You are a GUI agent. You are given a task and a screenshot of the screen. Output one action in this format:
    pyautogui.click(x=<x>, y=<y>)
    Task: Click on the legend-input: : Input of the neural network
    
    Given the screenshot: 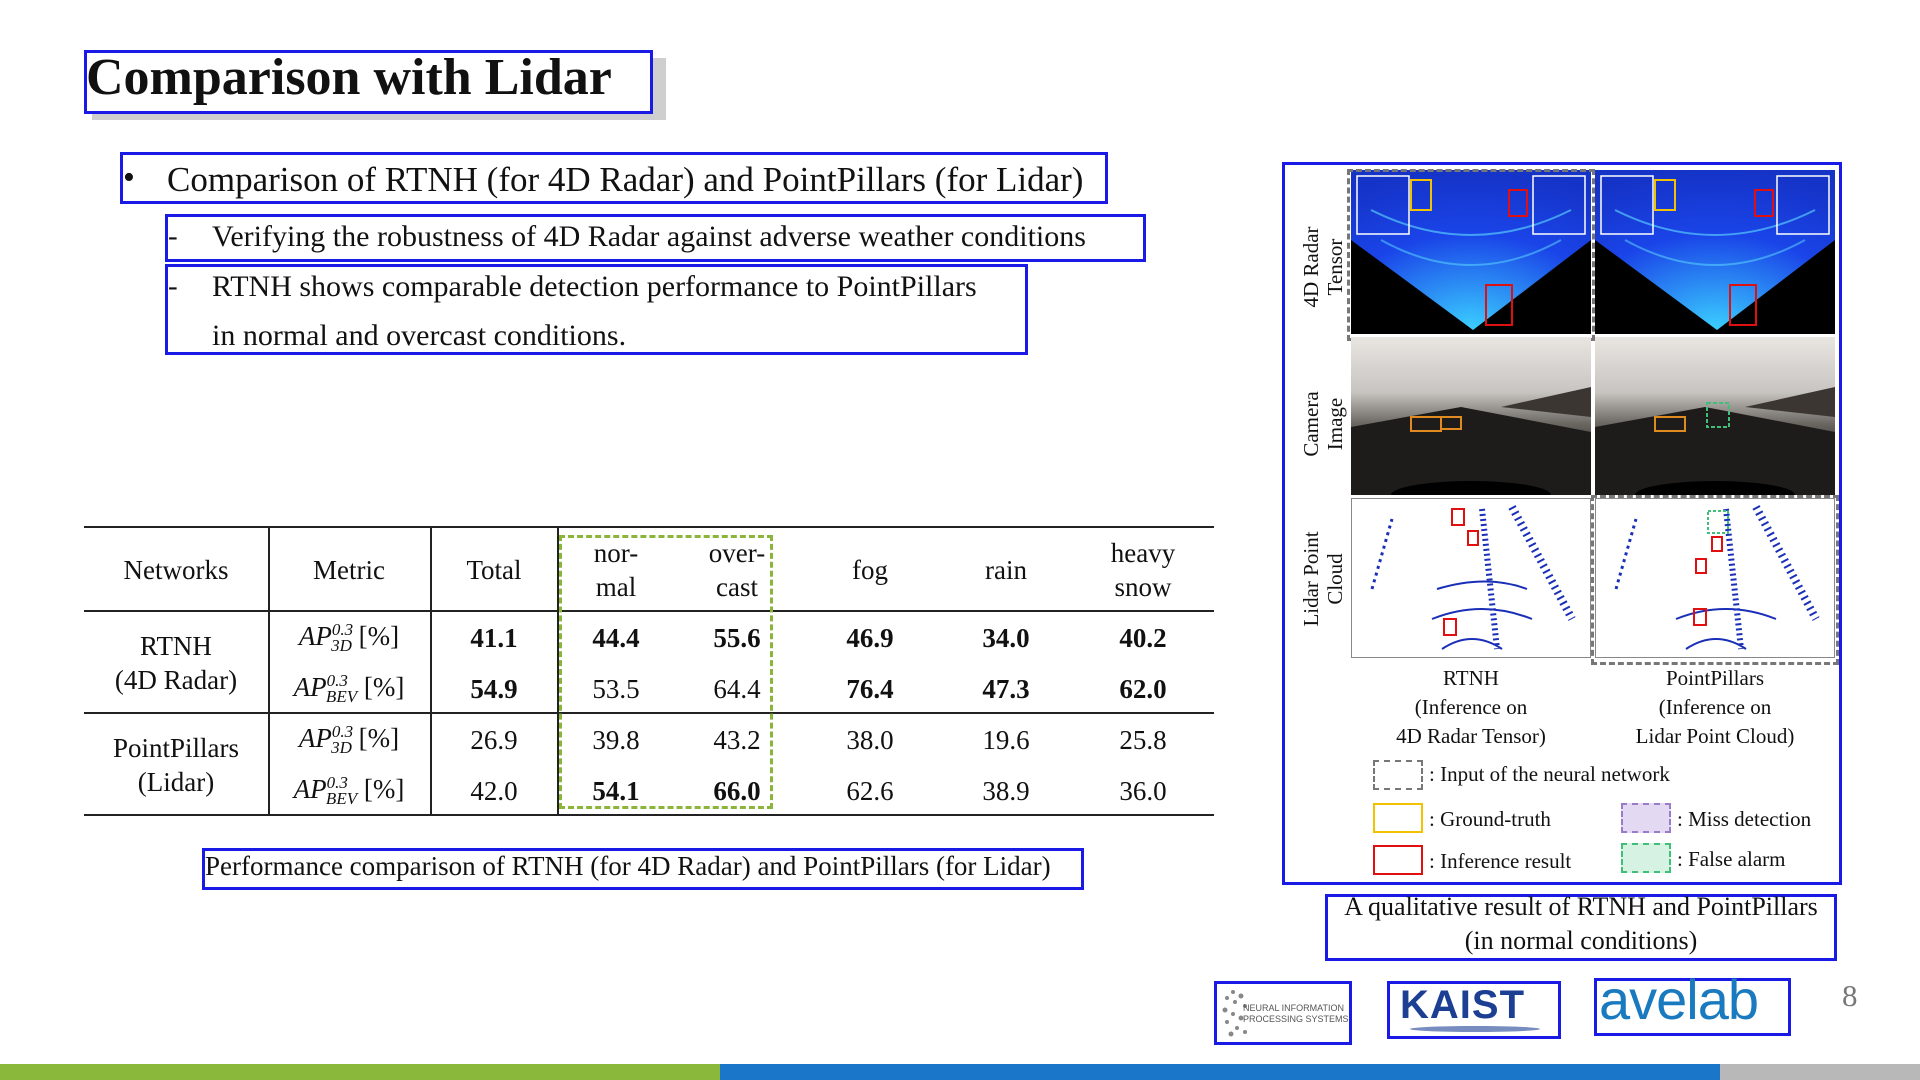 What is the action you would take?
    pyautogui.click(x=1549, y=774)
    